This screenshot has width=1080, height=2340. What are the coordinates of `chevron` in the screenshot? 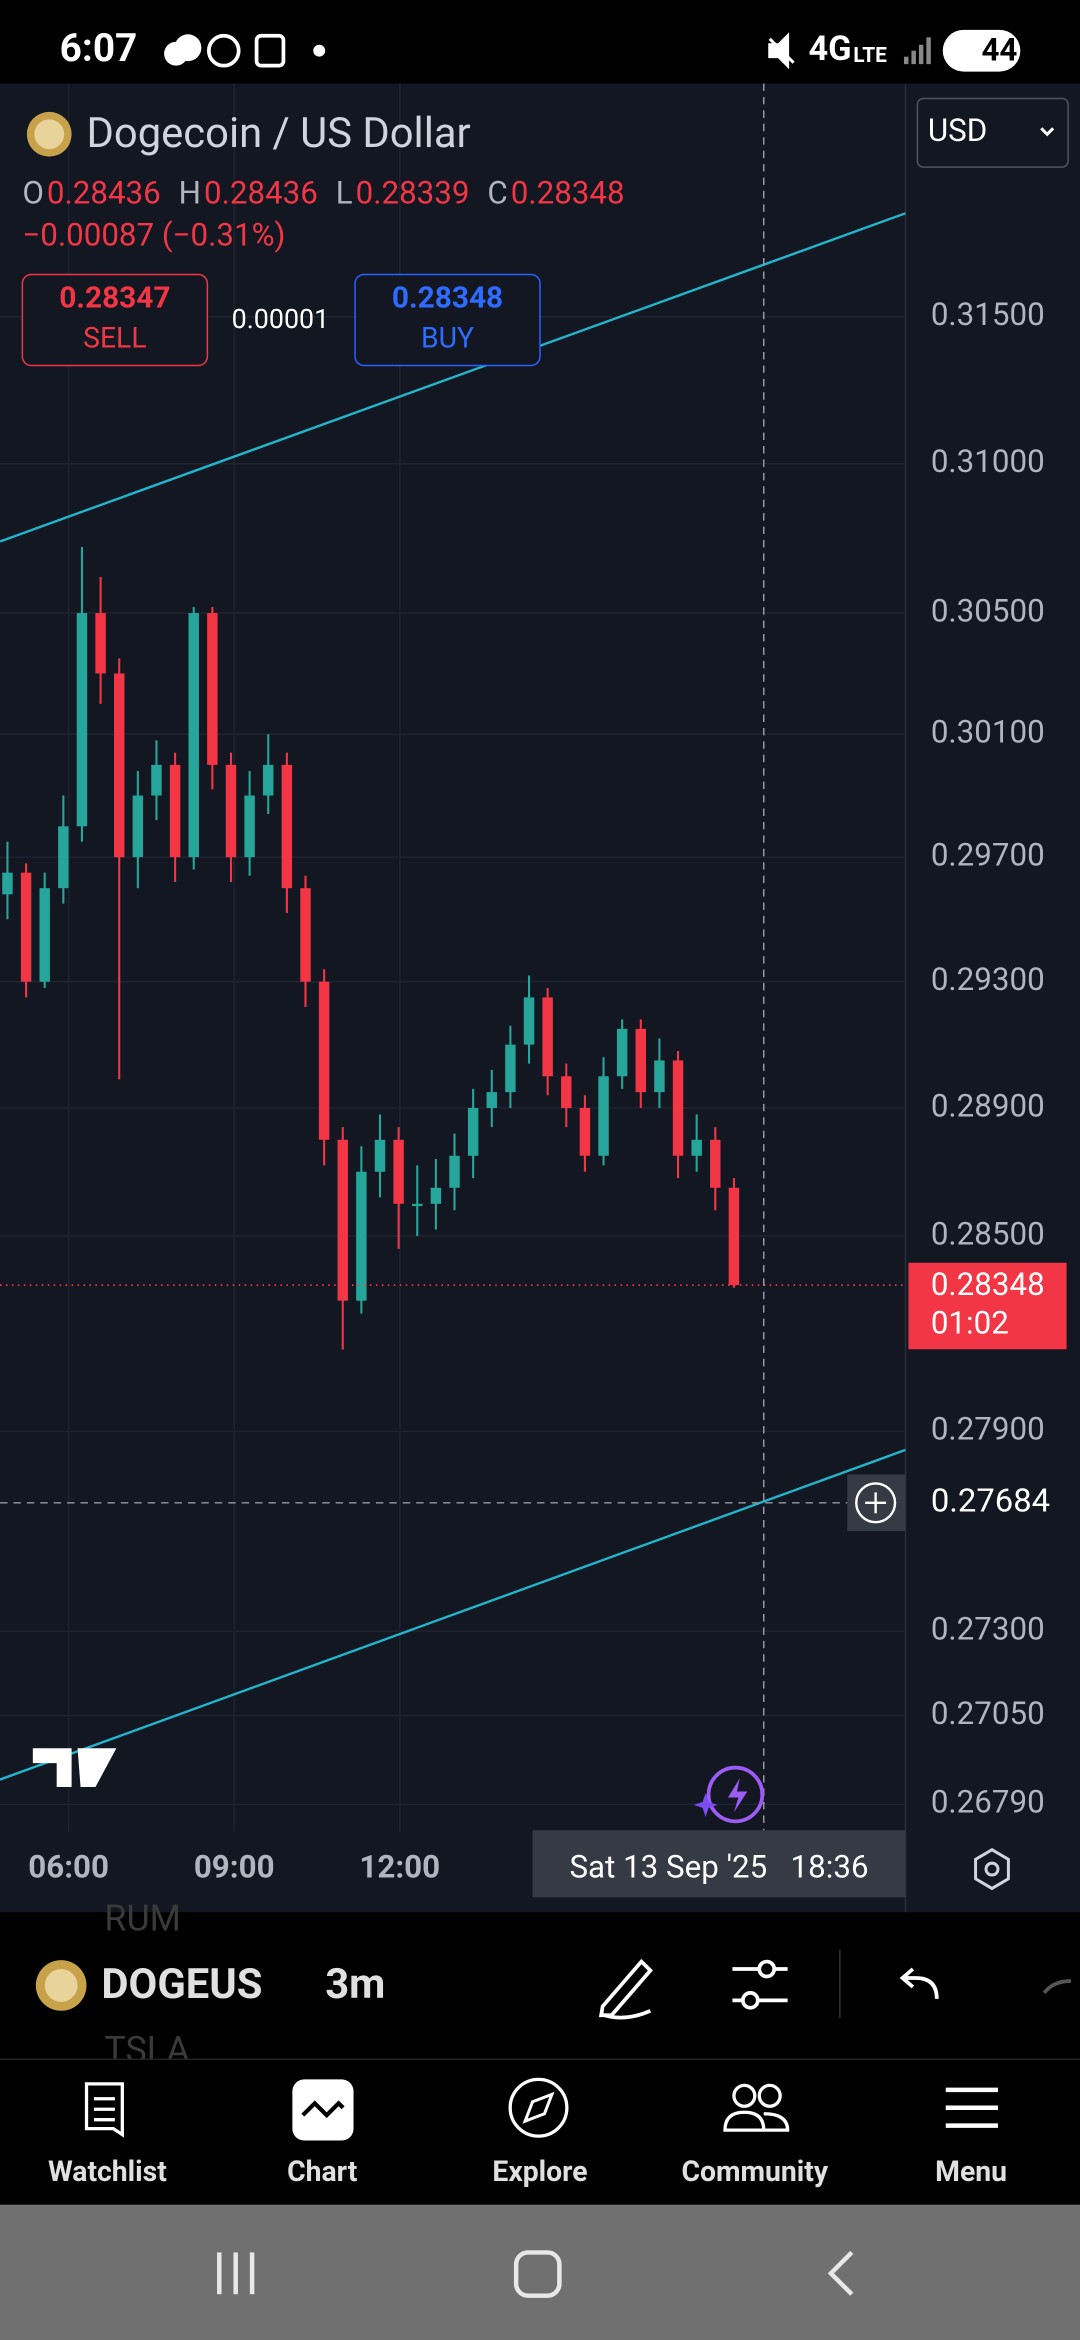 It's located at (1047, 132).